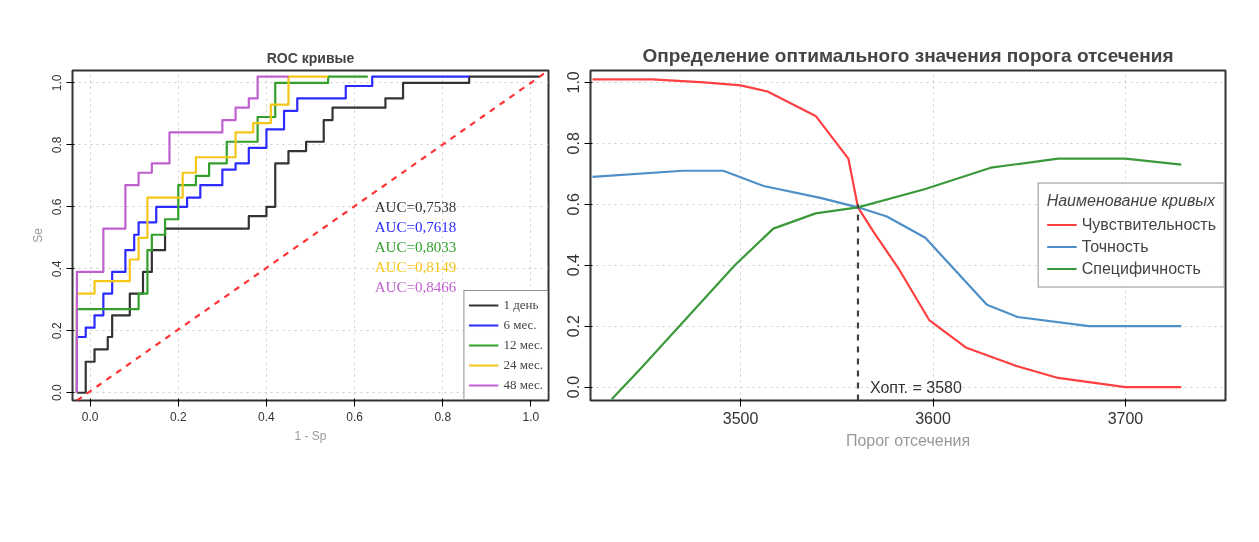 This screenshot has height=542, width=1259. Describe the element at coordinates (531, 416) in the screenshot. I see `x-tick-label: 1.0` at that location.